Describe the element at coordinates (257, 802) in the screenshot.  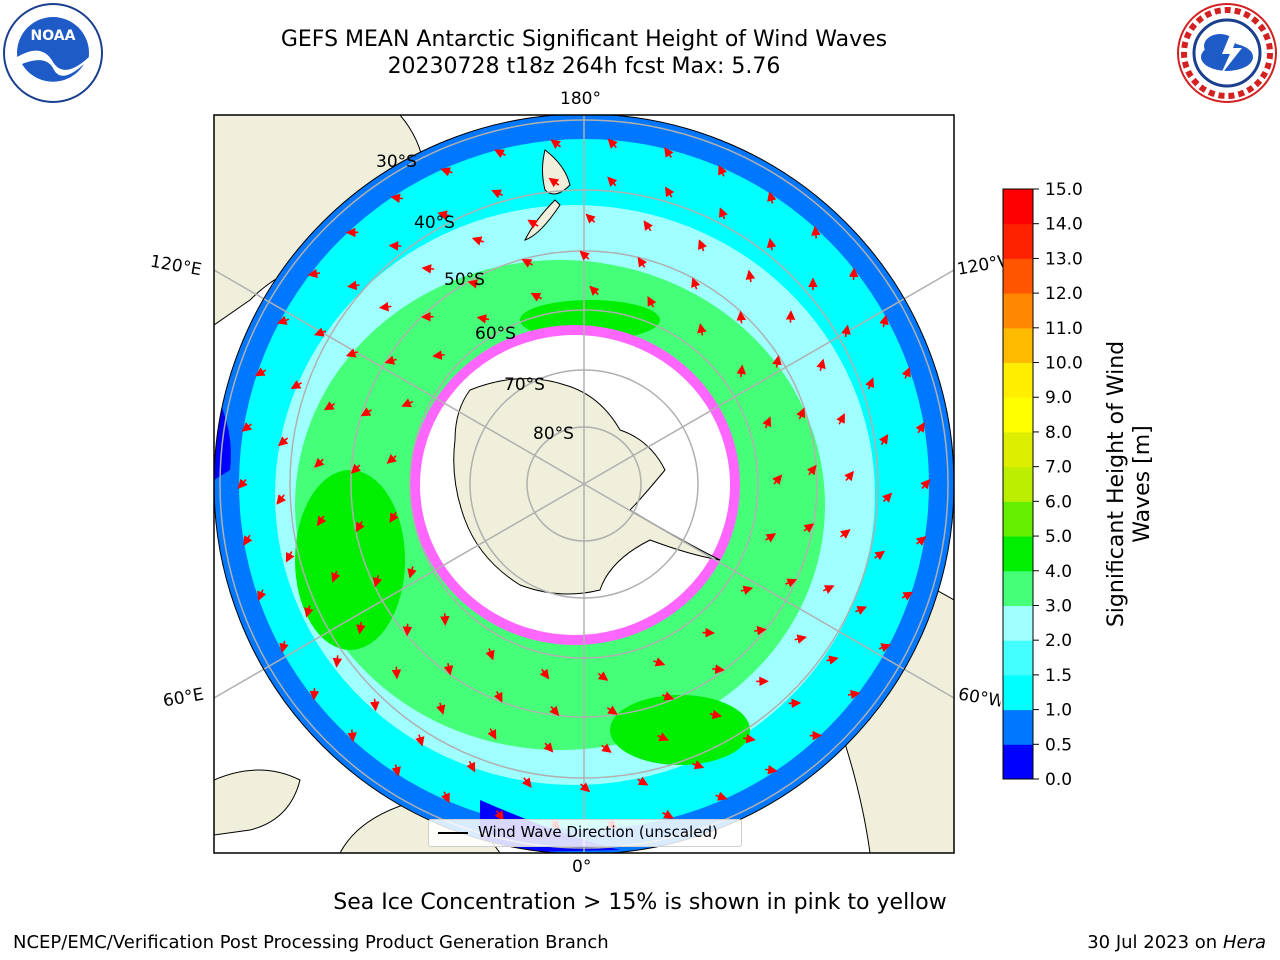
I see `madagascar-landmass` at that location.